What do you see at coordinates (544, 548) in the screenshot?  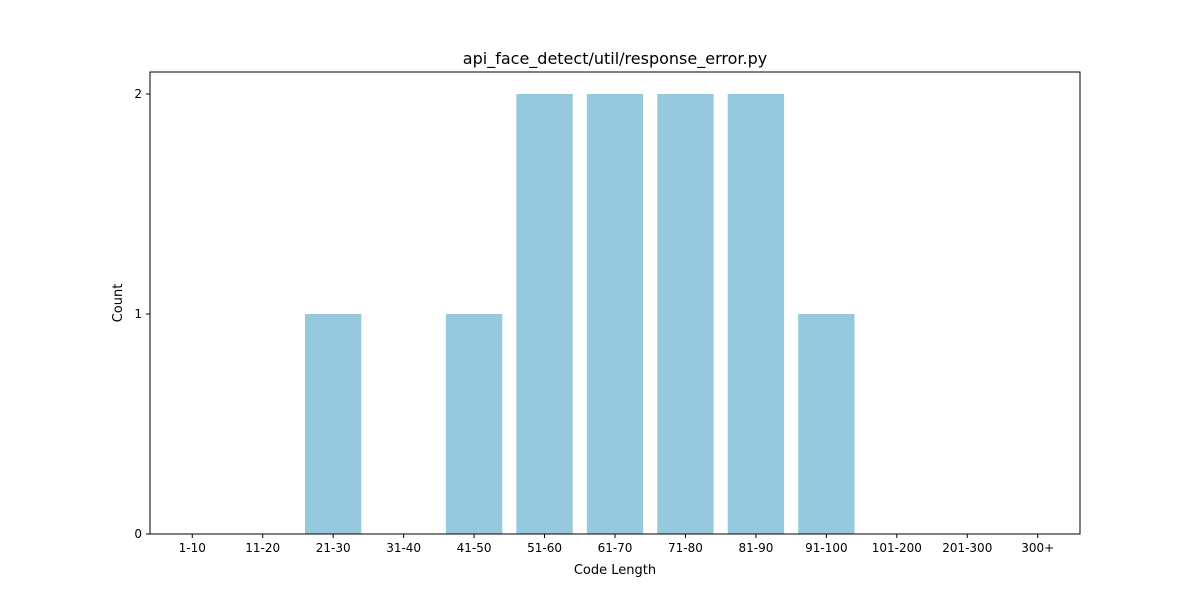 I see `x-tick-label: 51-60` at bounding box center [544, 548].